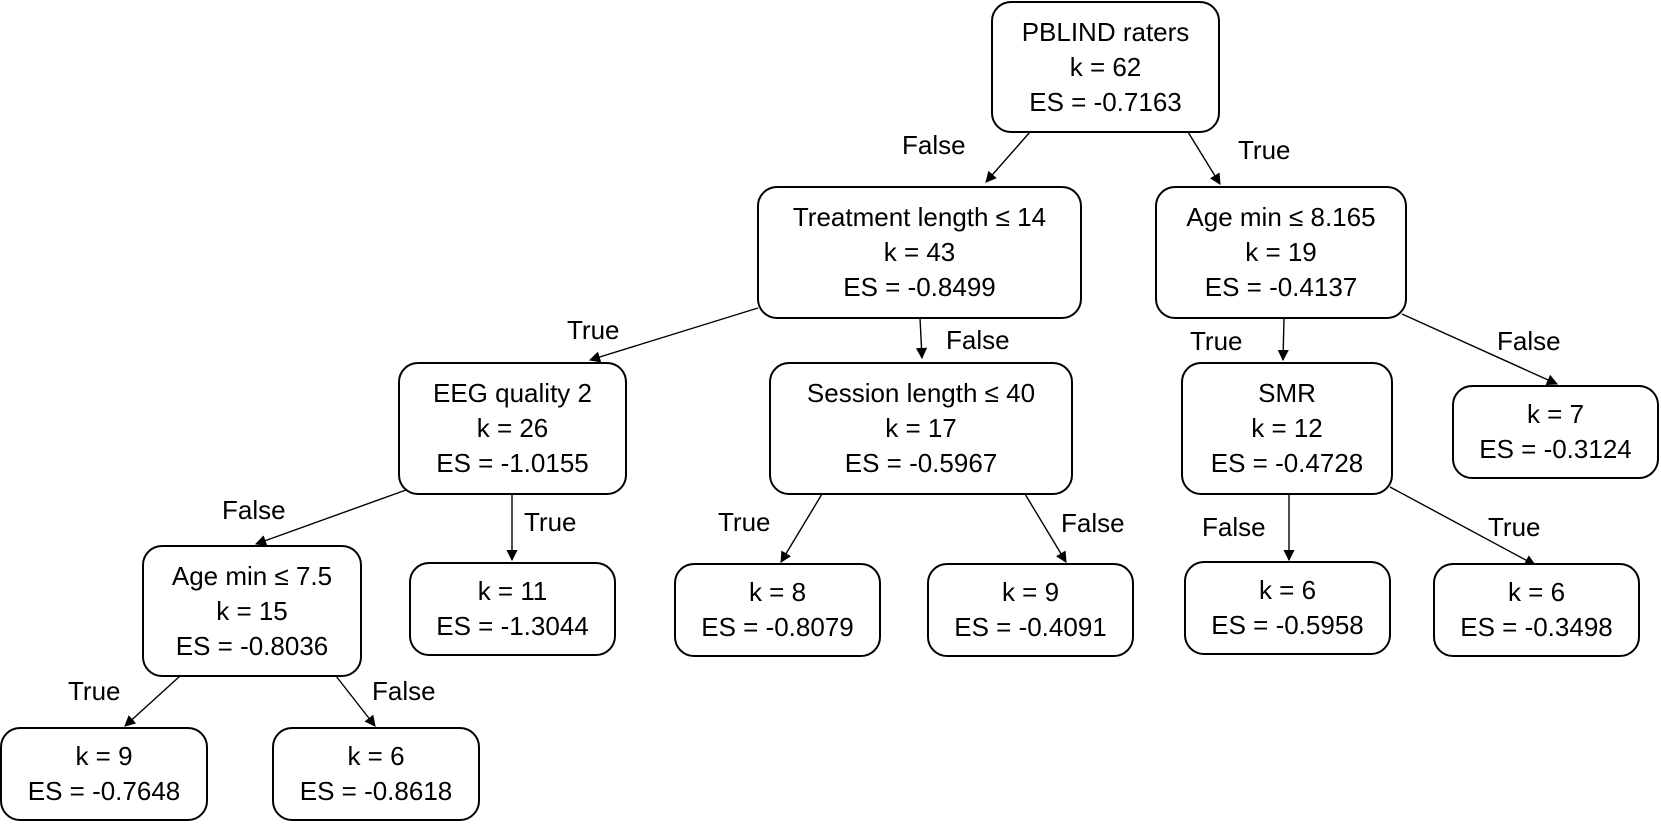 This screenshot has height=828, width=1661. I want to click on edge-label-agemin-true: True, so click(1216, 341).